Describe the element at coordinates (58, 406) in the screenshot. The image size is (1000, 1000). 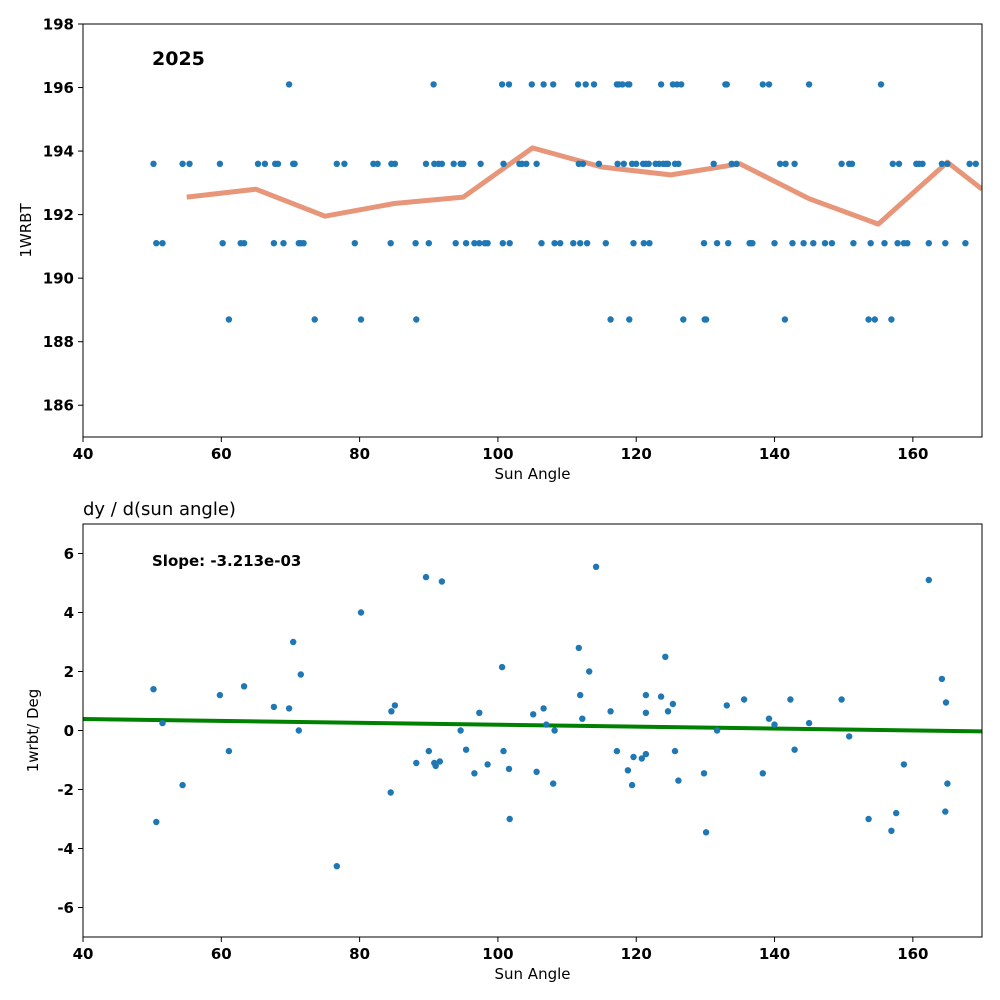
I see `y-tick-label: 186` at that location.